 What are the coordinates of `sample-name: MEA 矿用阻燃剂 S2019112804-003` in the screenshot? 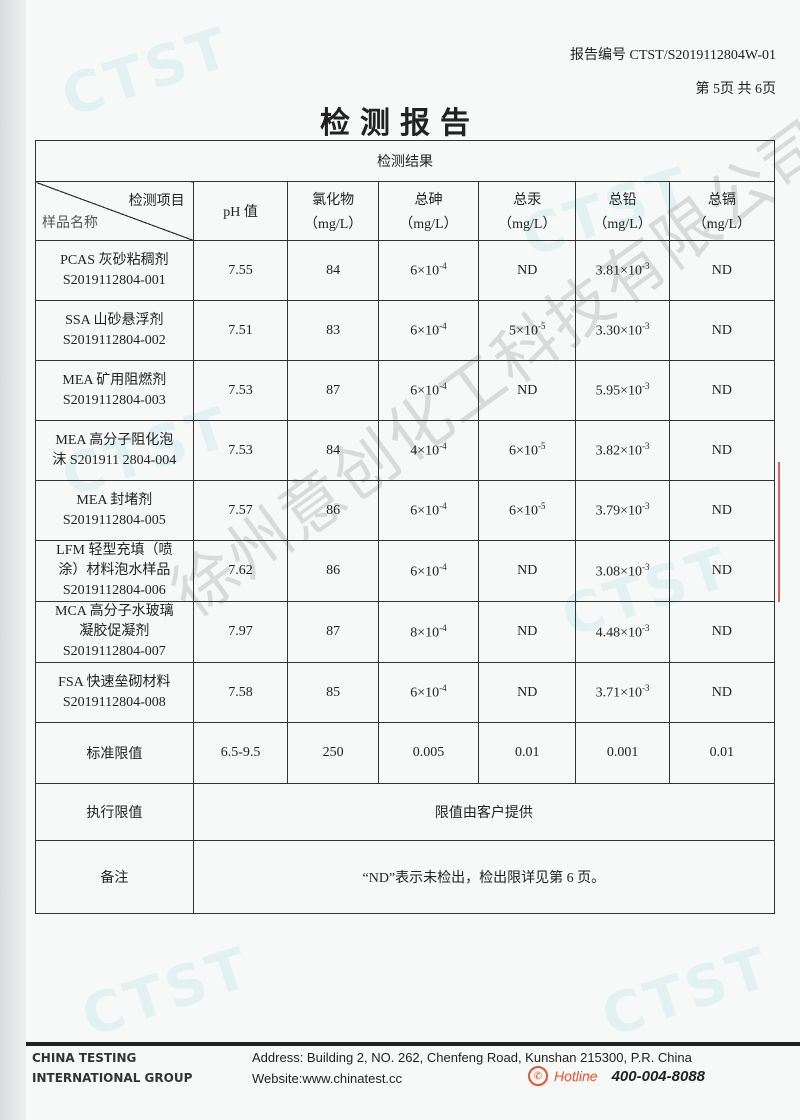 It's located at (114, 390).